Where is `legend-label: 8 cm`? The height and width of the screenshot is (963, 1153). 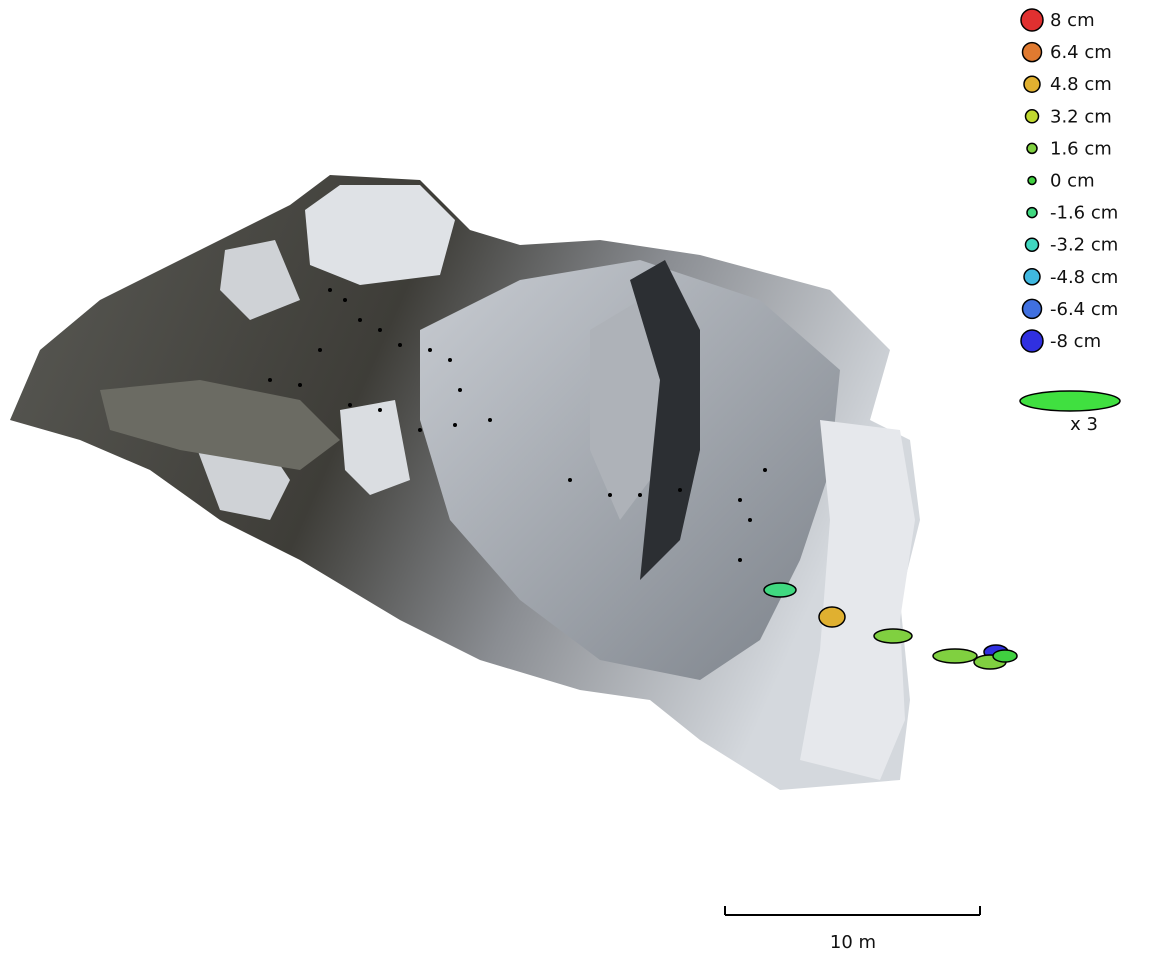 legend-label: 8 cm is located at coordinates (1072, 20).